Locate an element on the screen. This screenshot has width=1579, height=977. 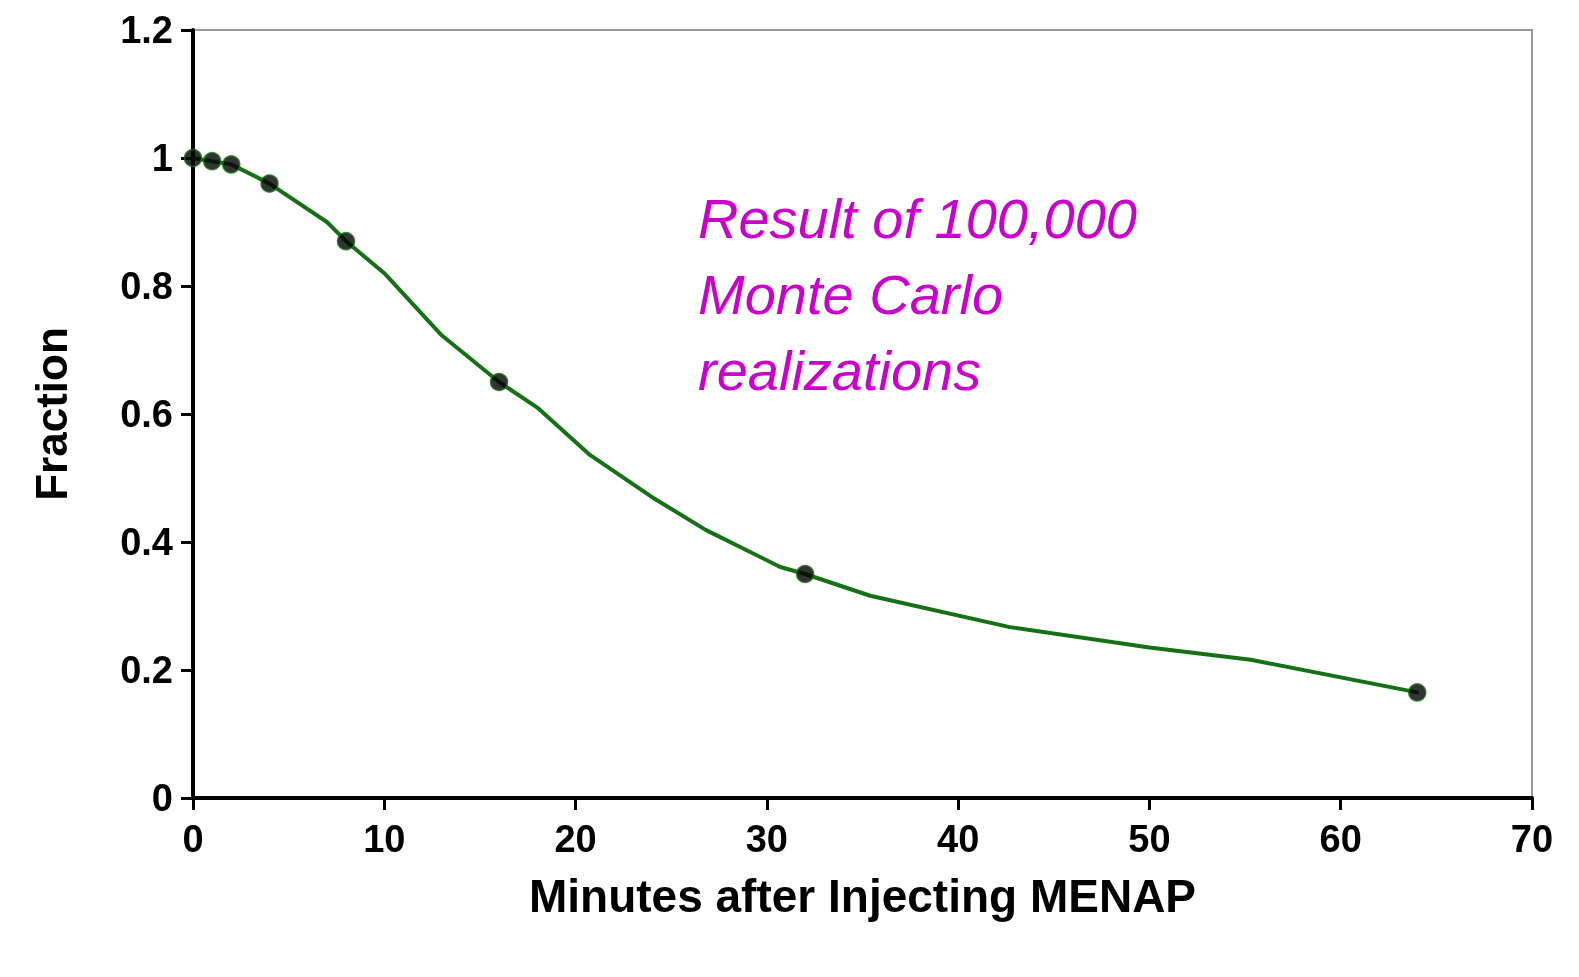
x-tick-label: 70 is located at coordinates (1532, 839).